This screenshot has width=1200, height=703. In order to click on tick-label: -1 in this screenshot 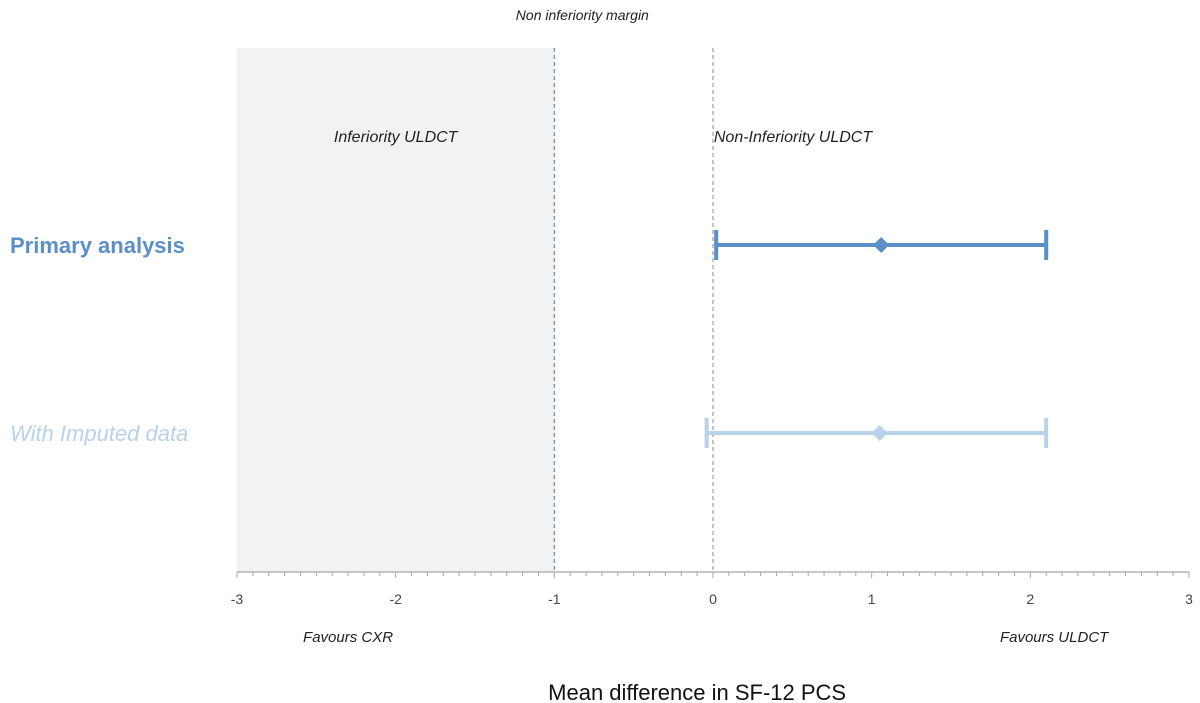, I will do `click(554, 599)`.